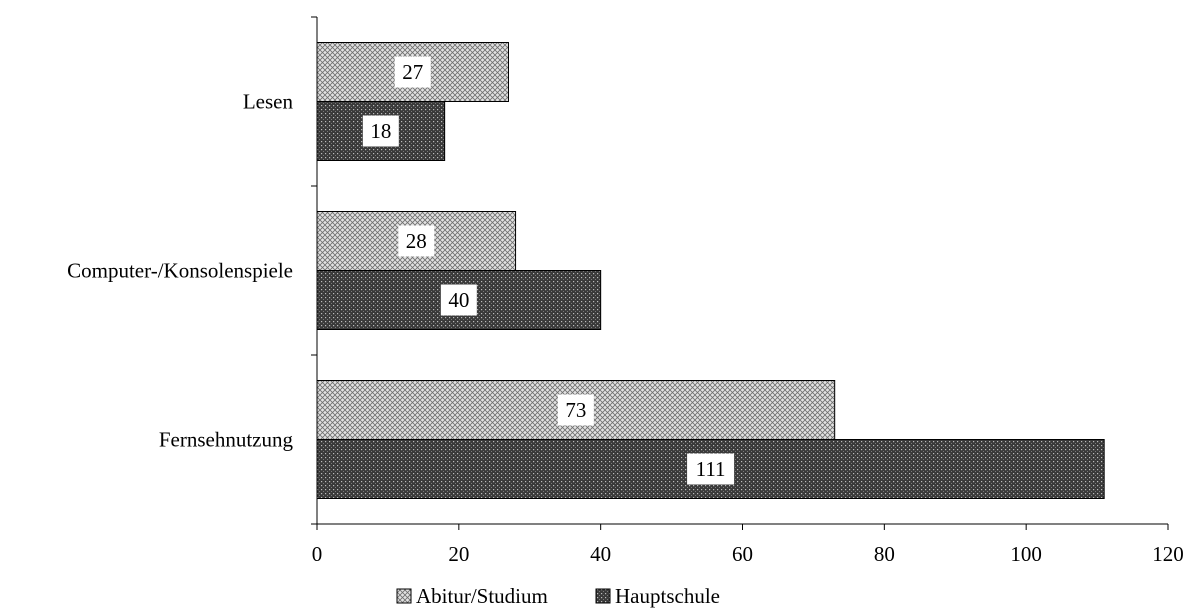 The image size is (1194, 614). What do you see at coordinates (884, 554) in the screenshot?
I see `x-tick-label: 80` at bounding box center [884, 554].